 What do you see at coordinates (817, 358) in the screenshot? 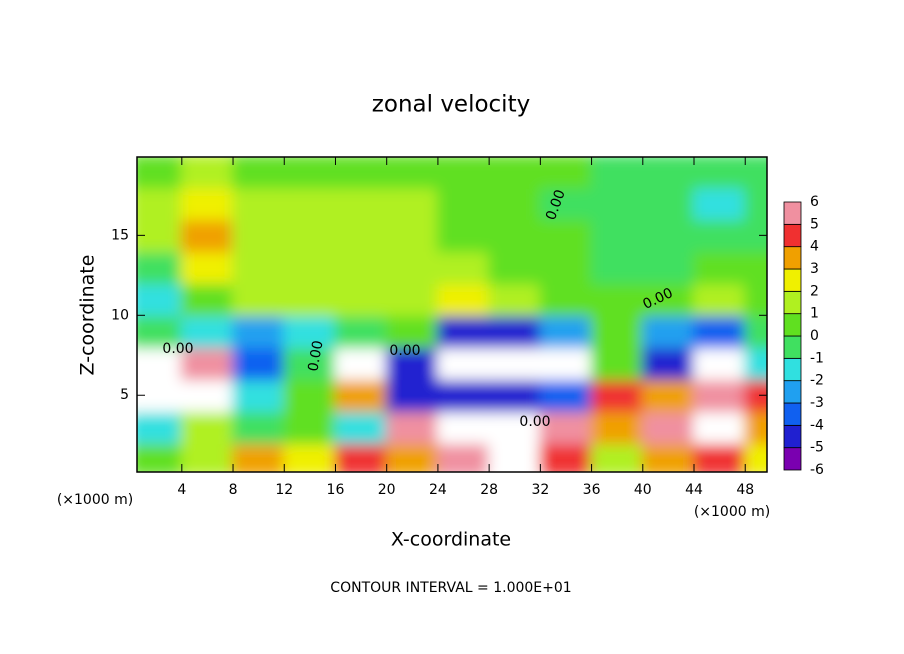
I see `colorbar-label: -1` at bounding box center [817, 358].